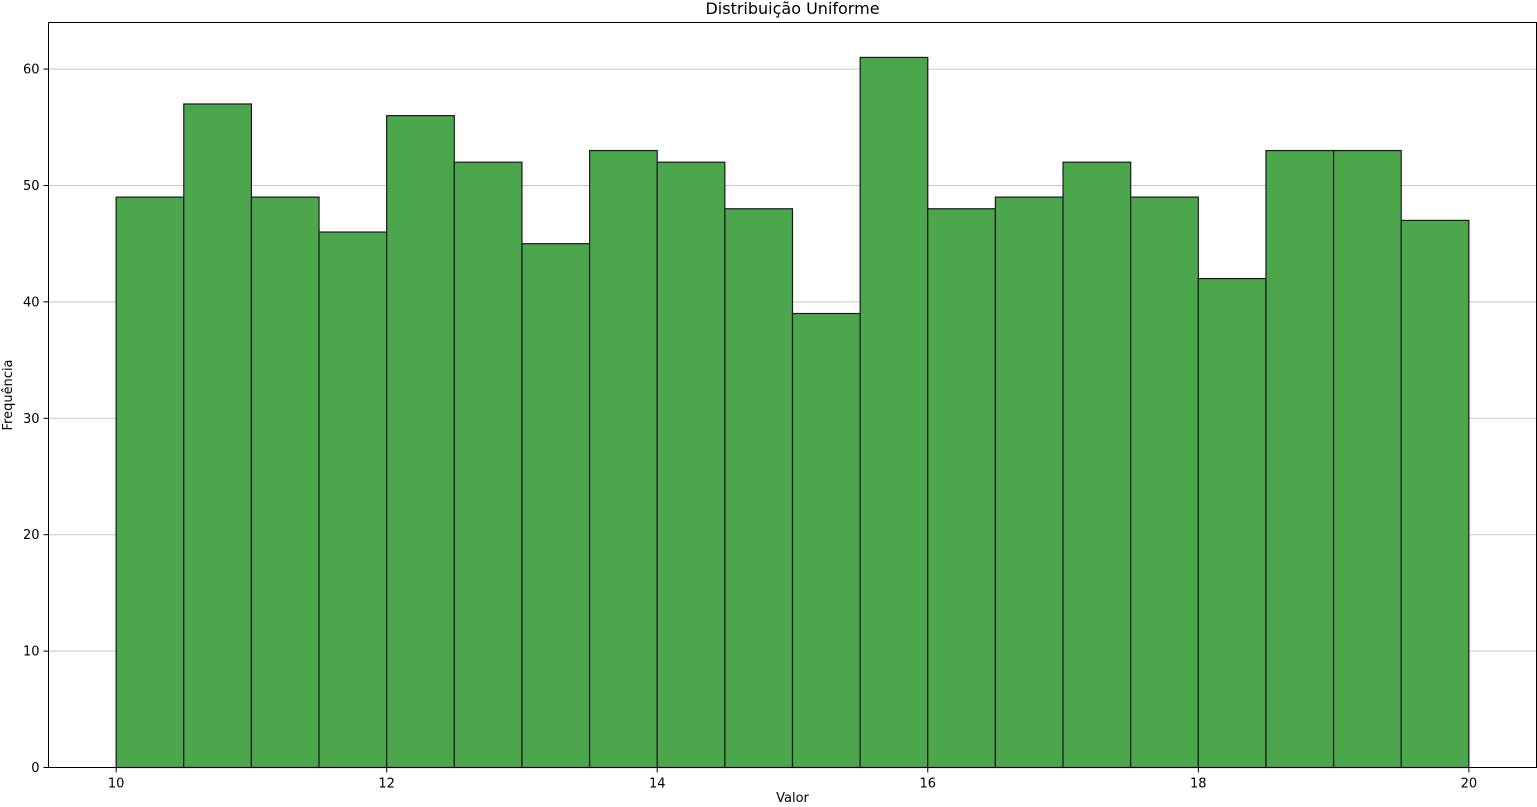 The height and width of the screenshot is (807, 1537). Describe the element at coordinates (927, 784) in the screenshot. I see `x-tick-label: 16` at that location.